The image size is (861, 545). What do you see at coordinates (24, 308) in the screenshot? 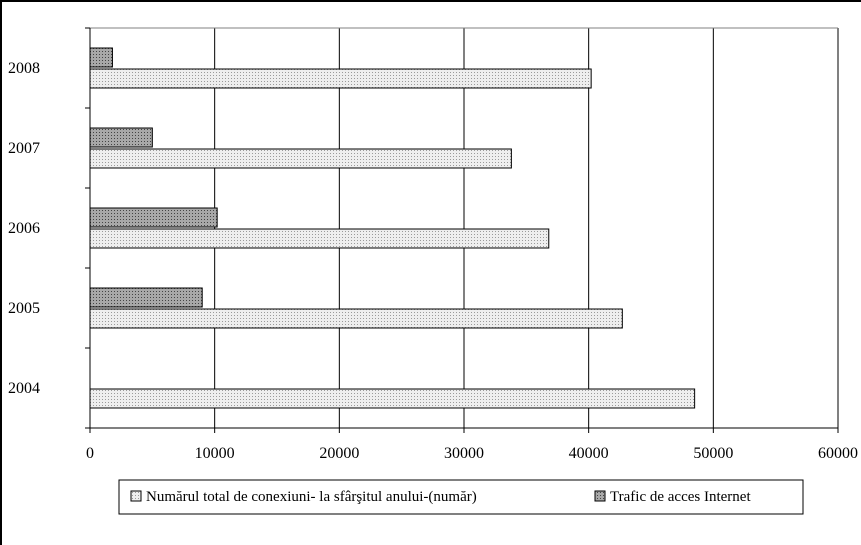
I see `y-tick-label: 2005` at bounding box center [24, 308].